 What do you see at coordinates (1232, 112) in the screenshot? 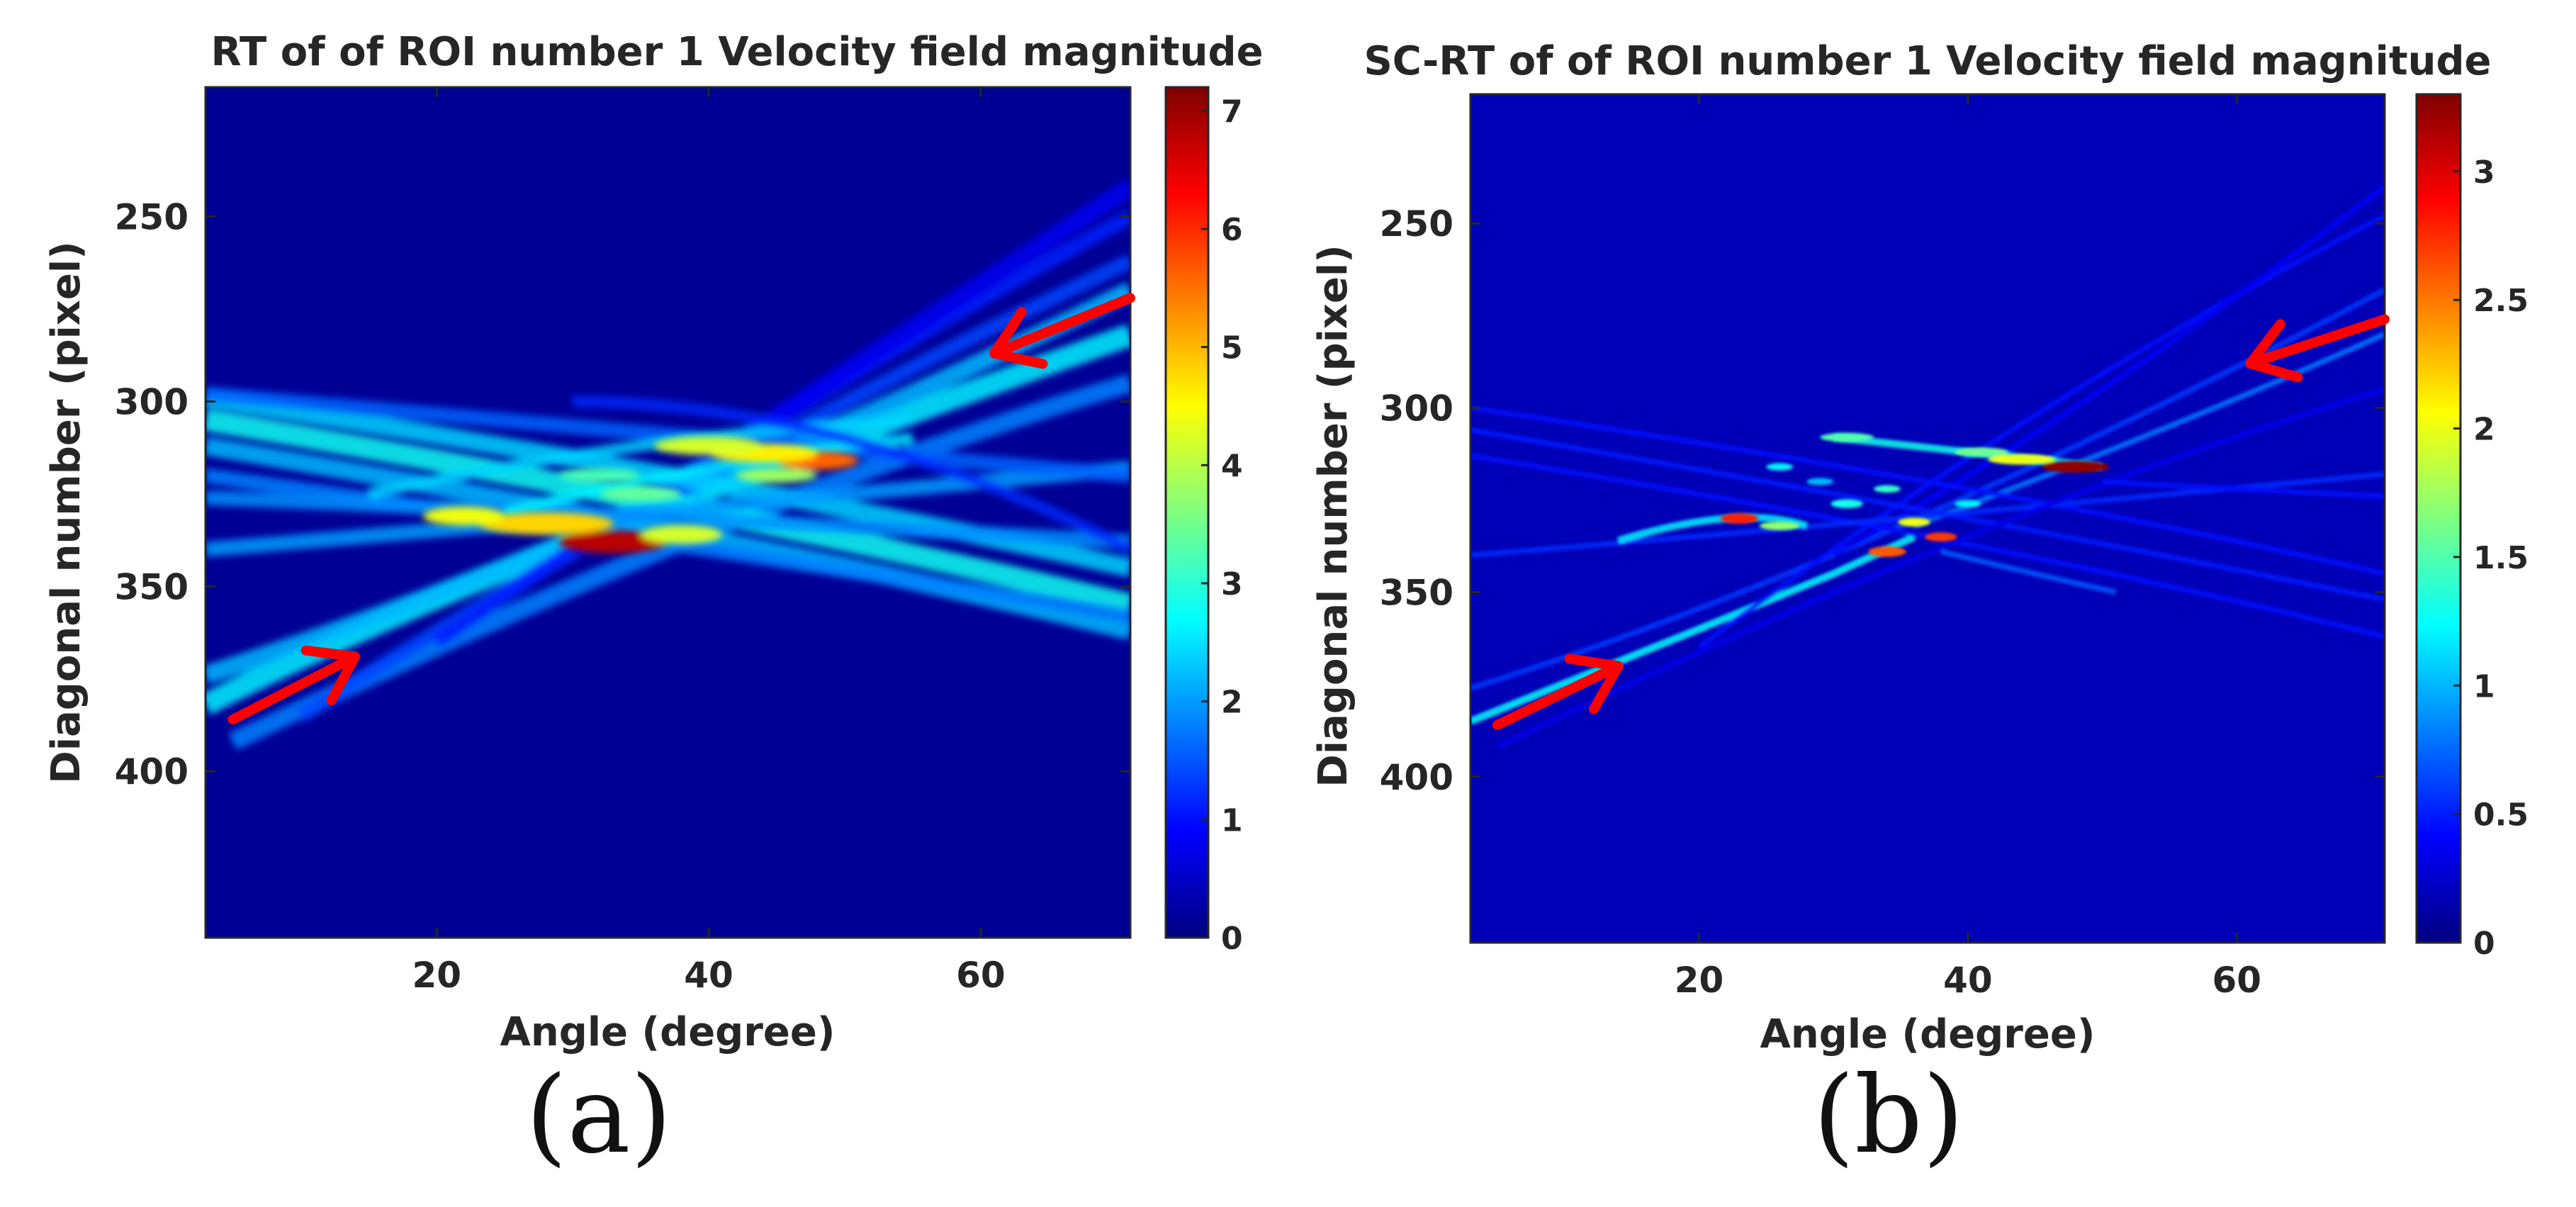
I see `colorbar-tick-label: 7` at bounding box center [1232, 112].